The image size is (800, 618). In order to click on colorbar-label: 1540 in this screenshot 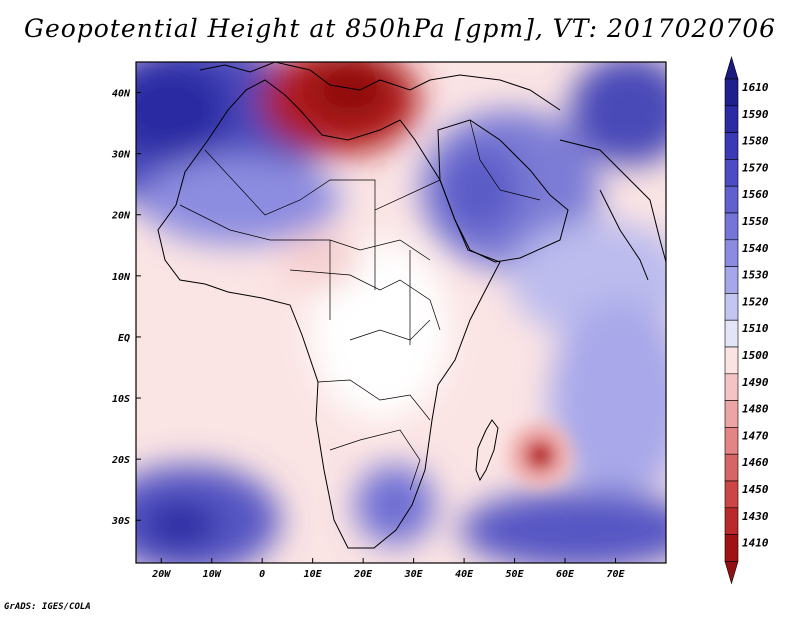, I will do `click(755, 248)`.